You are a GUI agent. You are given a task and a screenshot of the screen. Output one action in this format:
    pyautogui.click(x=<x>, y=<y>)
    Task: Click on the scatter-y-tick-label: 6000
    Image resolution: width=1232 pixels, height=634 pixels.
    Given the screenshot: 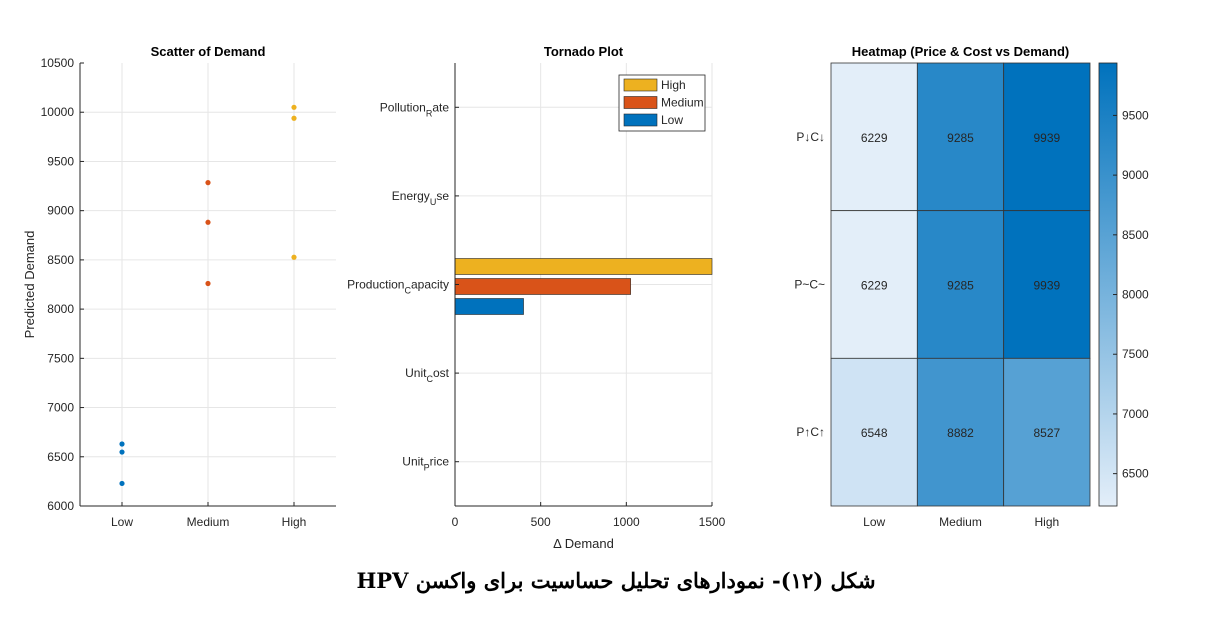 What is the action you would take?
    pyautogui.click(x=60, y=506)
    